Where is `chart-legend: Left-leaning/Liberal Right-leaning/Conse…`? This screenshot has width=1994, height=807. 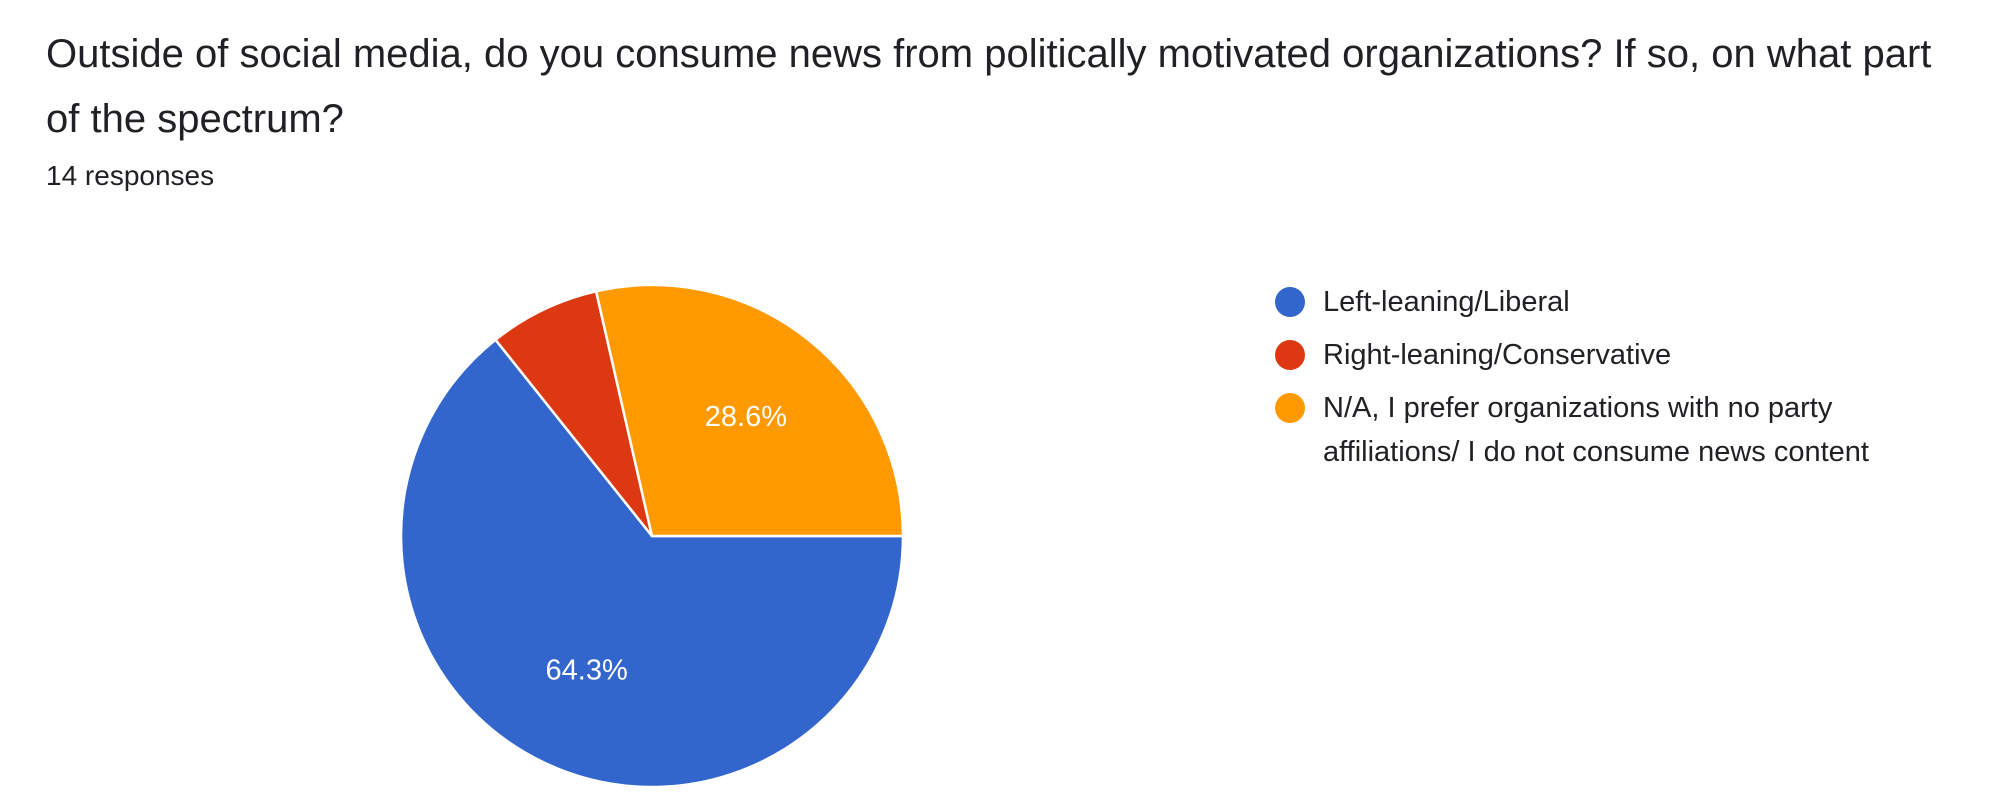
chart-legend: Left-leaning/Liberal Right-leaning/Conse… is located at coordinates (1625, 381).